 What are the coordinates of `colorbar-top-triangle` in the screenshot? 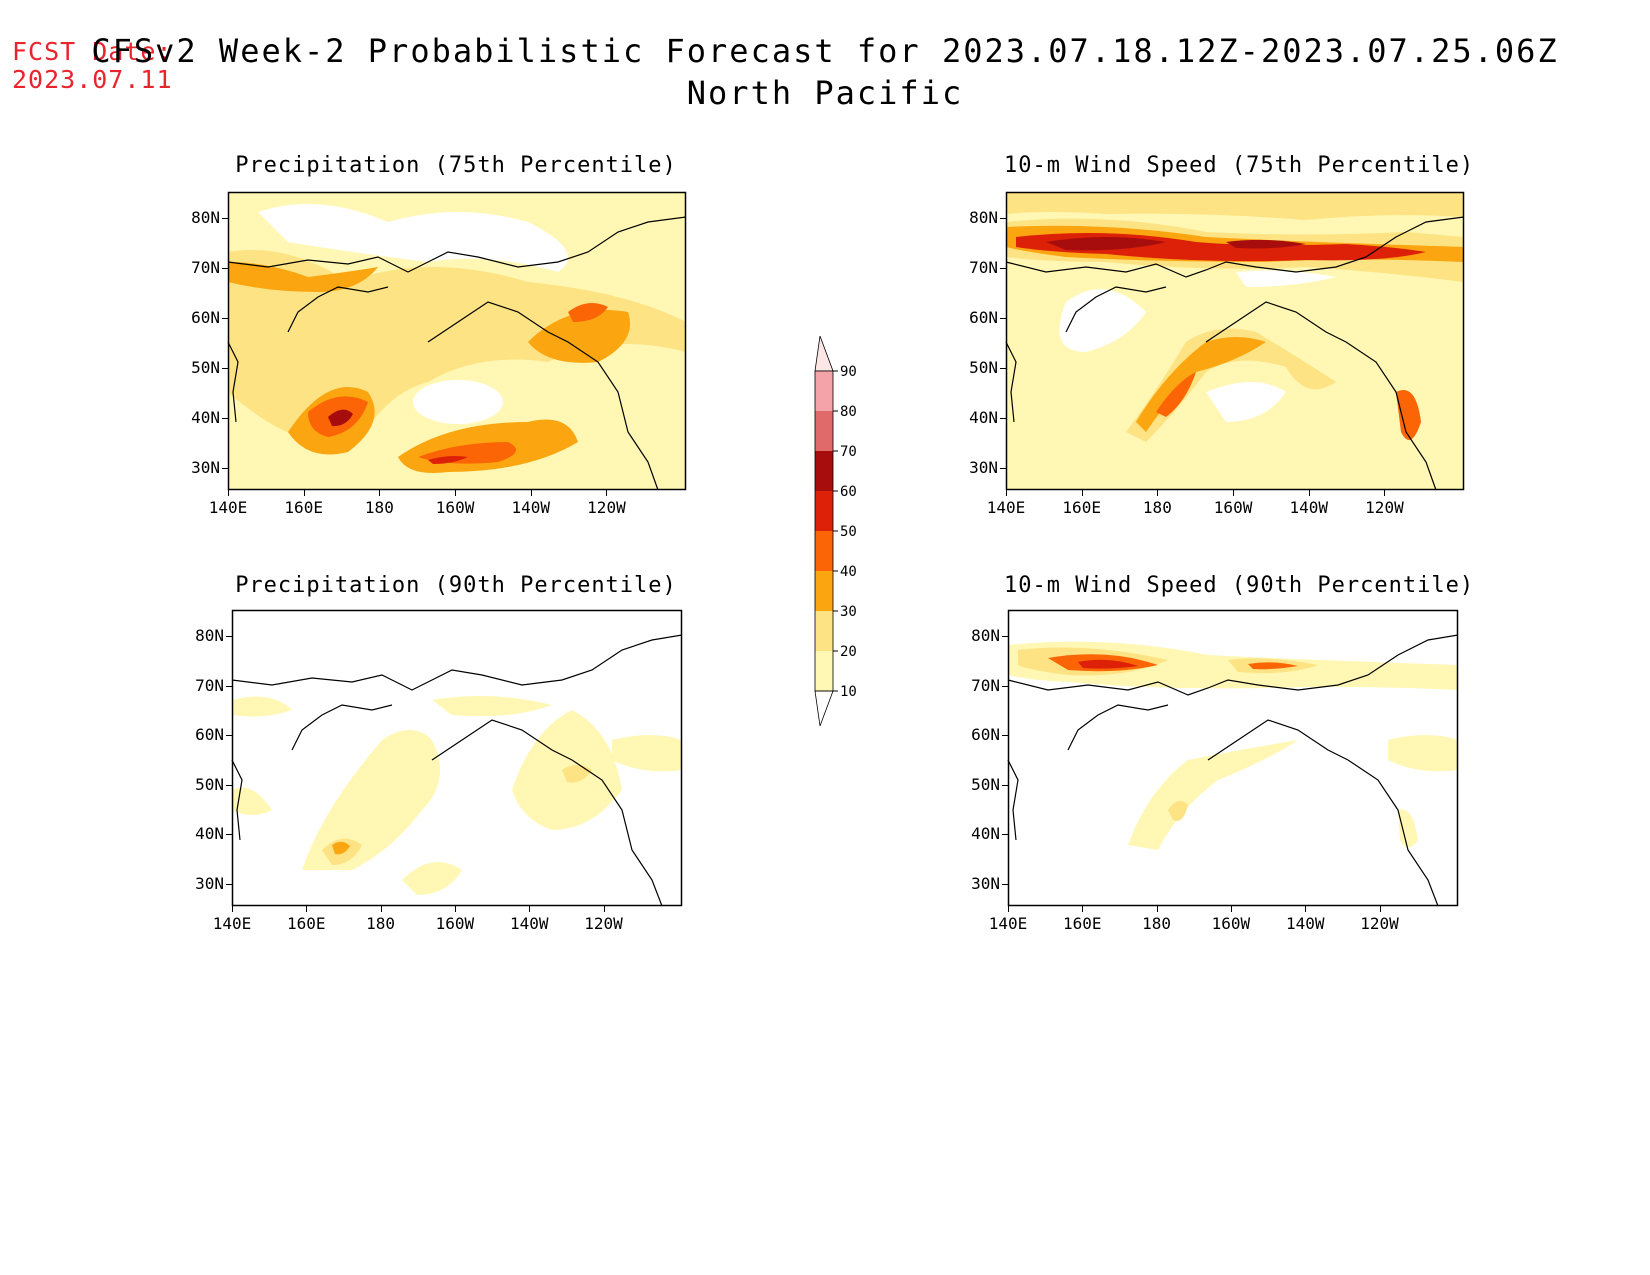 It's located at (824, 353).